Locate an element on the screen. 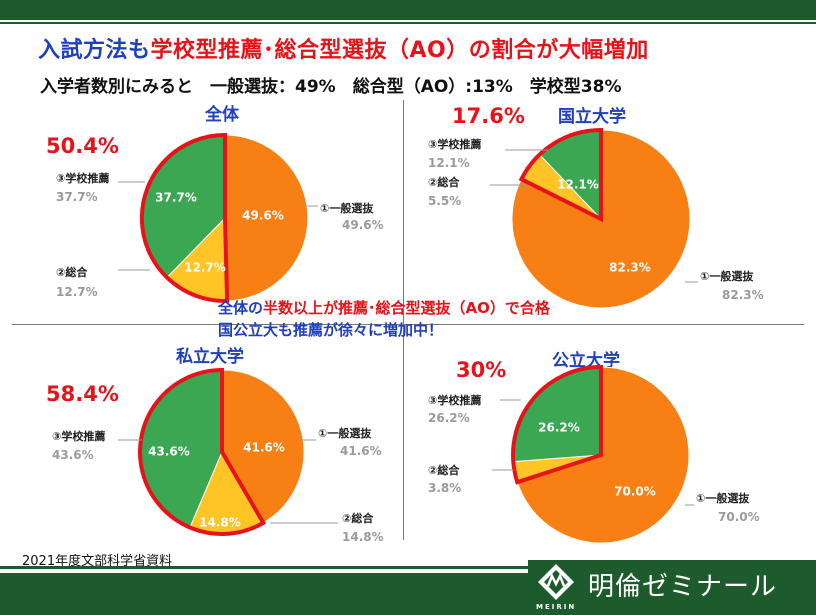  value-school-public: 26.2% is located at coordinates (449, 418).